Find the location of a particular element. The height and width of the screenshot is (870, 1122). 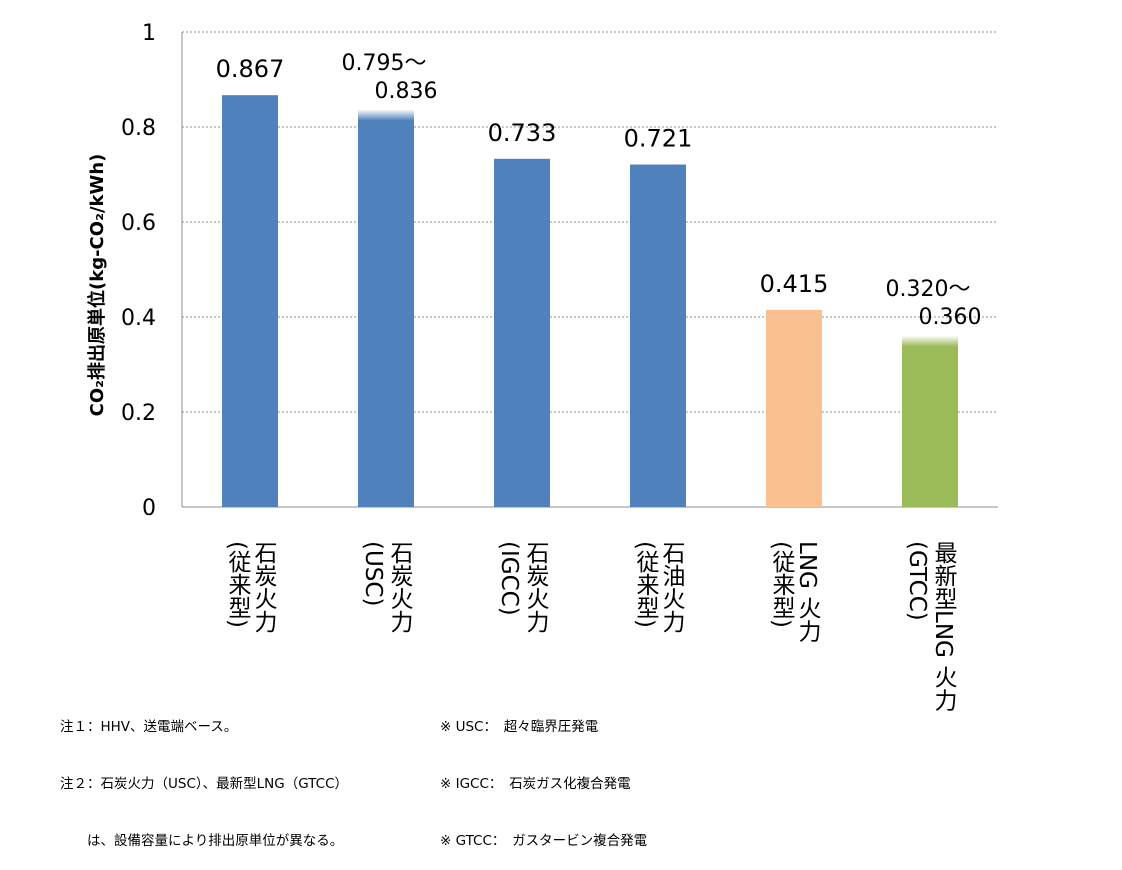

data-label: 0.836 is located at coordinates (406, 91).